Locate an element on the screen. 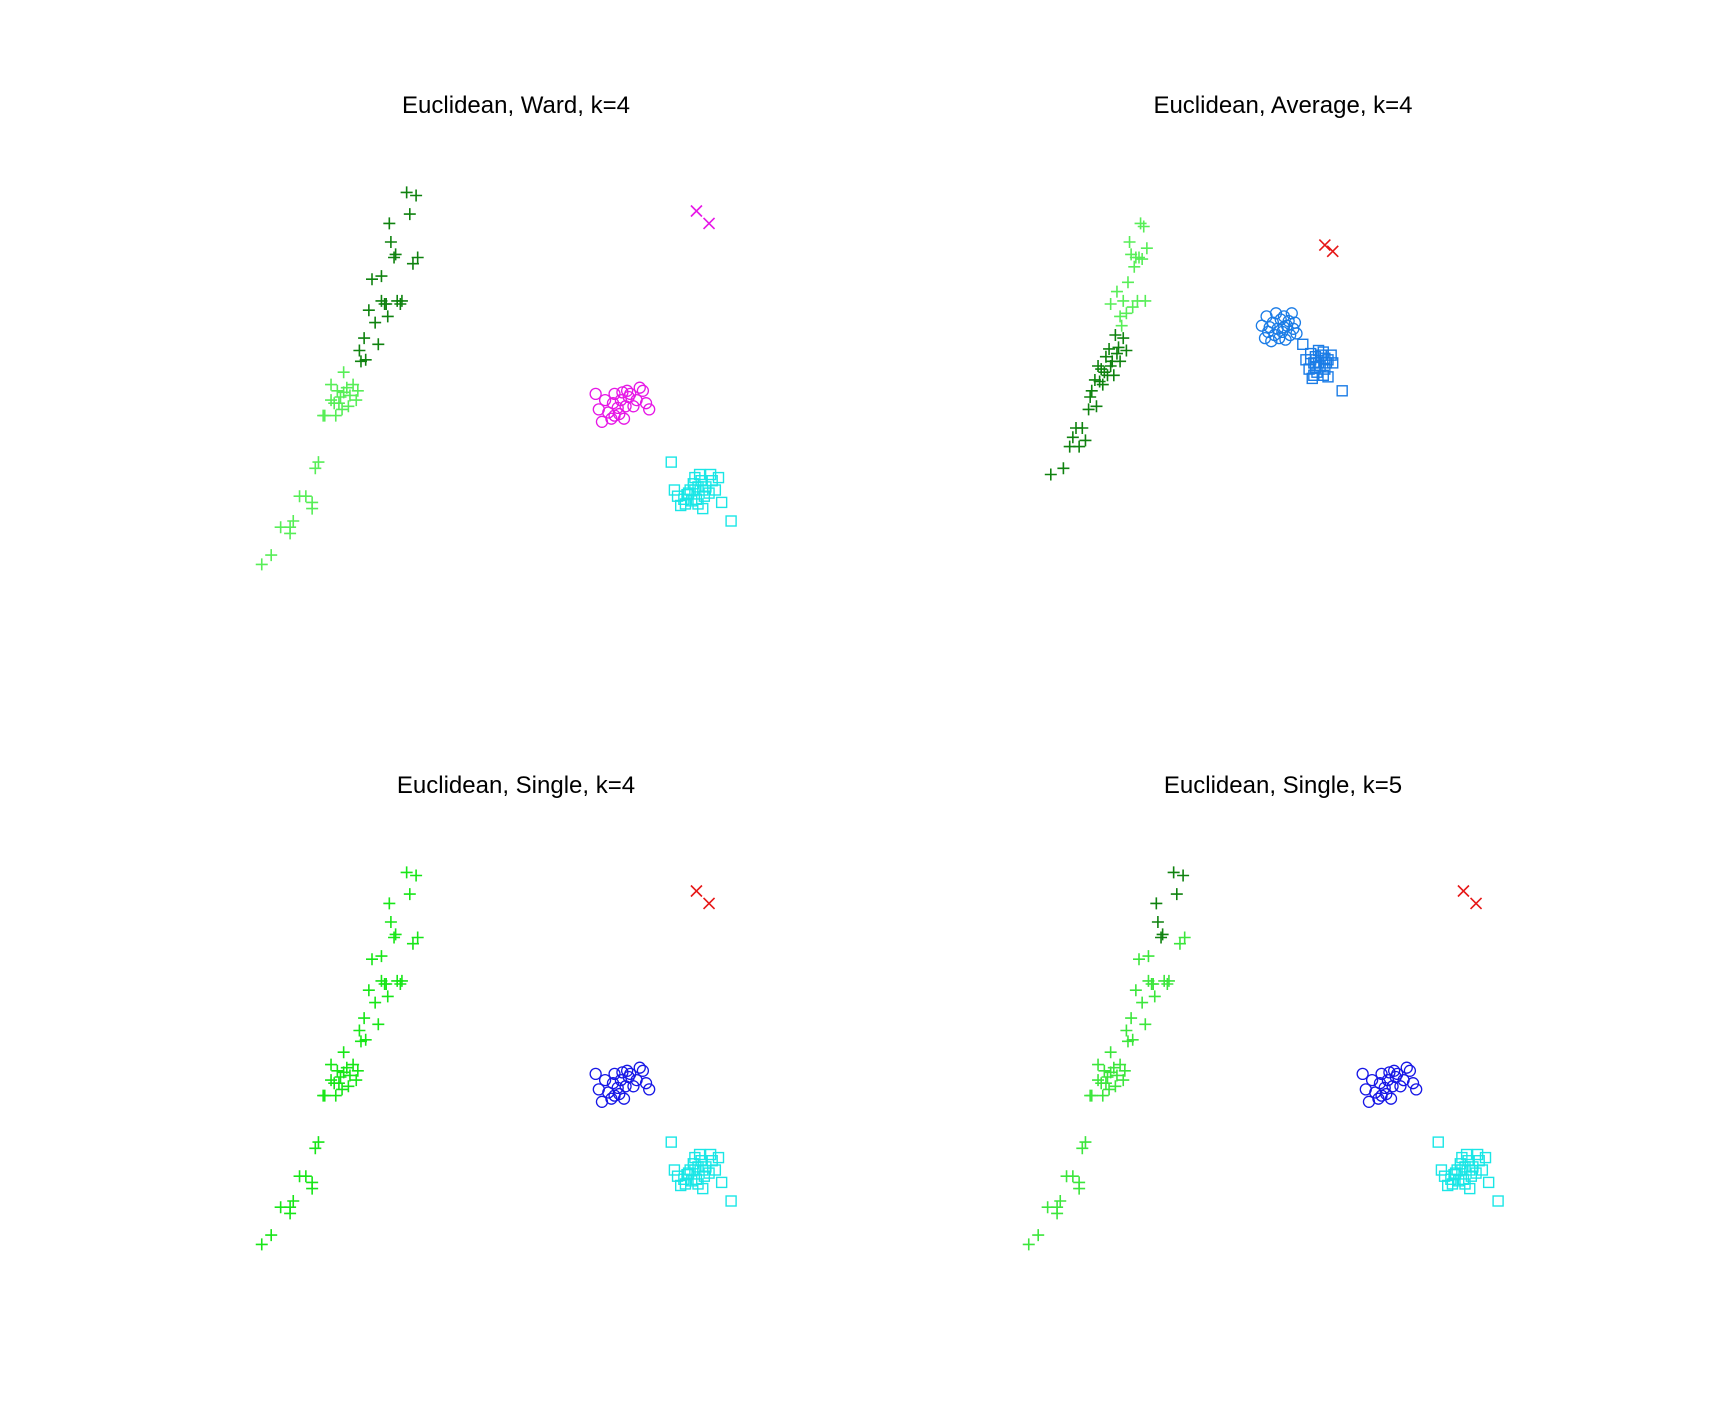 Image resolution: width=1725 pixels, height=1425 pixels. series-plus-markers is located at coordinates (1170, 905).